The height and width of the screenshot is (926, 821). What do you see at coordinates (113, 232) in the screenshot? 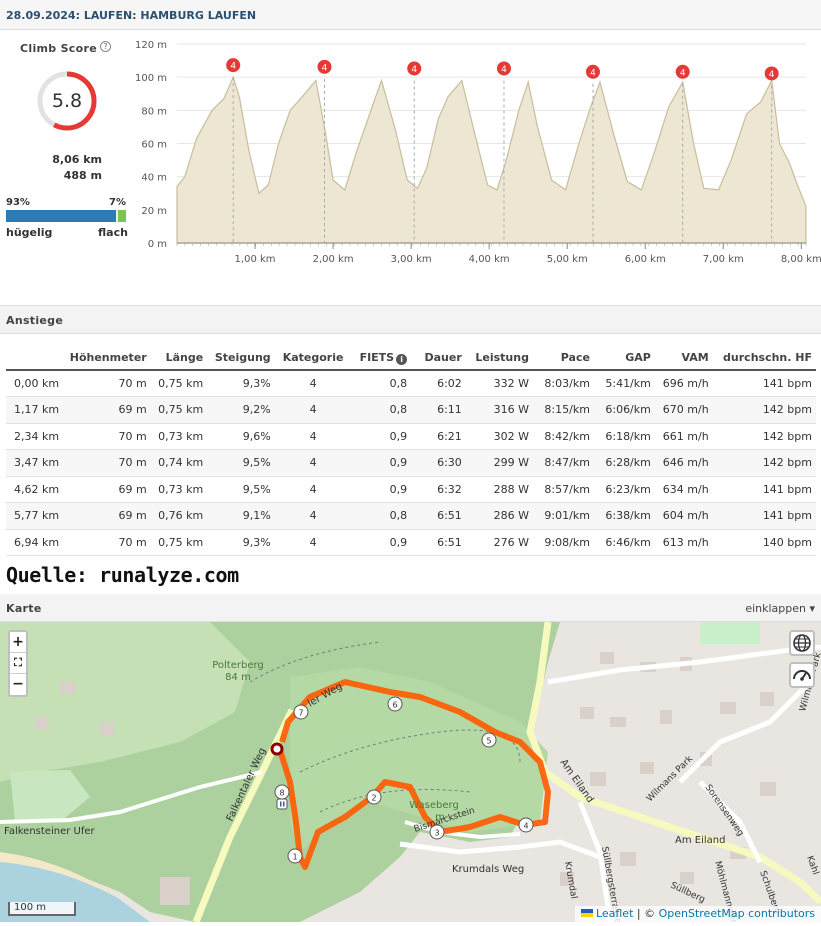
I see `flat-label: flach` at bounding box center [113, 232].